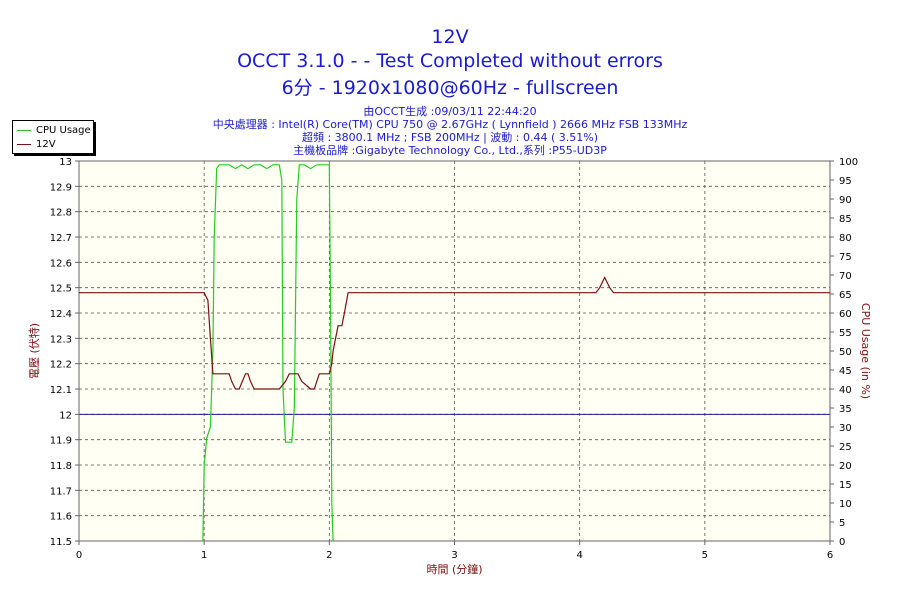 The image size is (900, 600). I want to click on y-right-tick-label: 65, so click(845, 295).